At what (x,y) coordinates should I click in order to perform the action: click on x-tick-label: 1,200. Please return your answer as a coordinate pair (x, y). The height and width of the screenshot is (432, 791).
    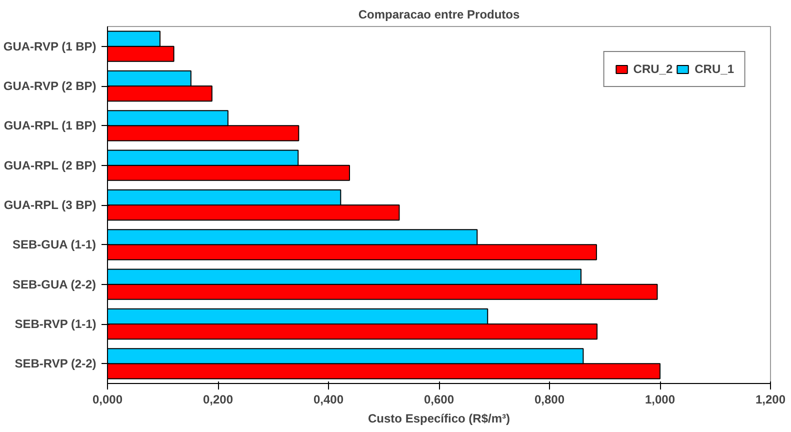
    Looking at the image, I should click on (770, 399).